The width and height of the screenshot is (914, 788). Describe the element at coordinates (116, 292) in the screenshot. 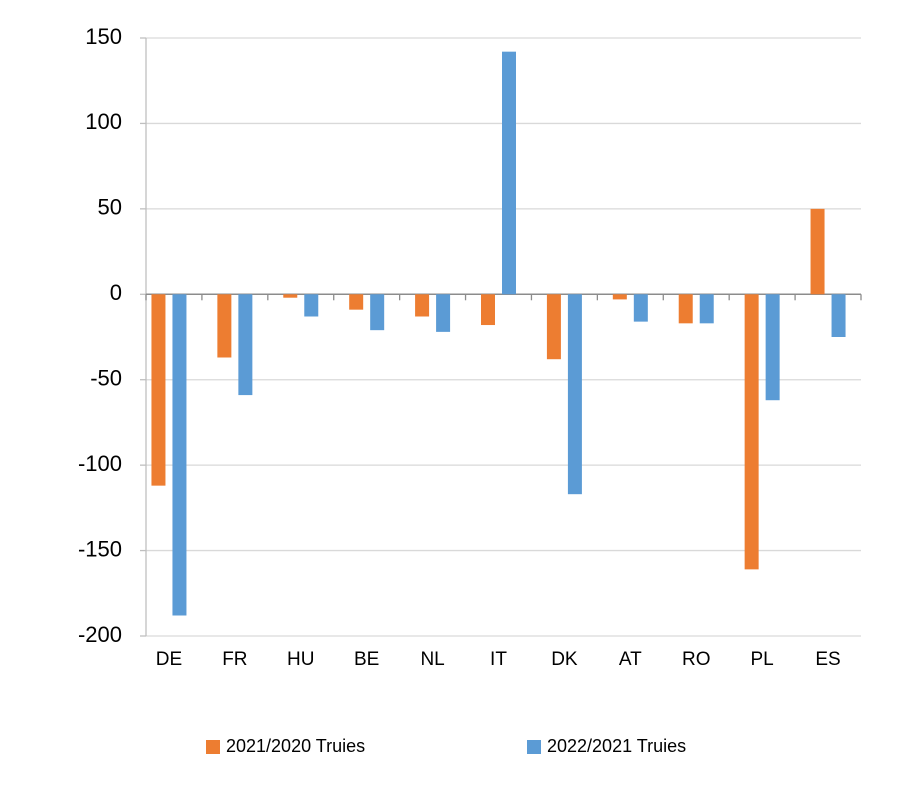

I see `y-tick-label: 0` at that location.